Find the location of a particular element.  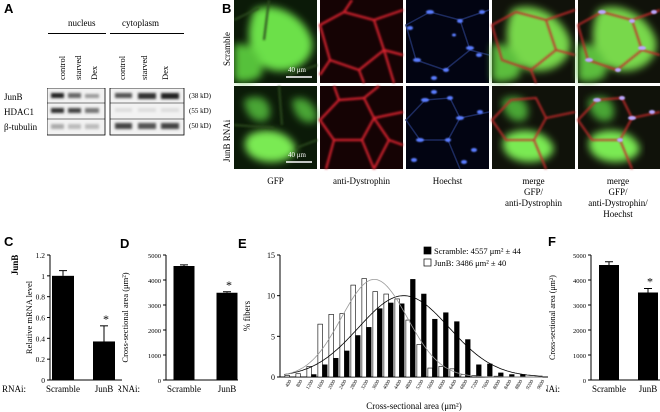

x-tick-label: 4400 is located at coordinates (399, 385).